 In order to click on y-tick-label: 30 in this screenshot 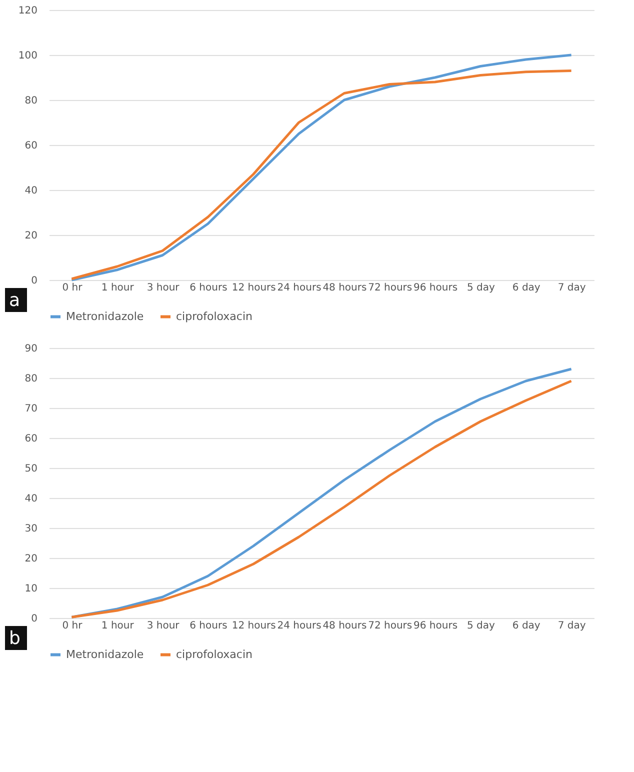, I will do `click(31, 529)`.